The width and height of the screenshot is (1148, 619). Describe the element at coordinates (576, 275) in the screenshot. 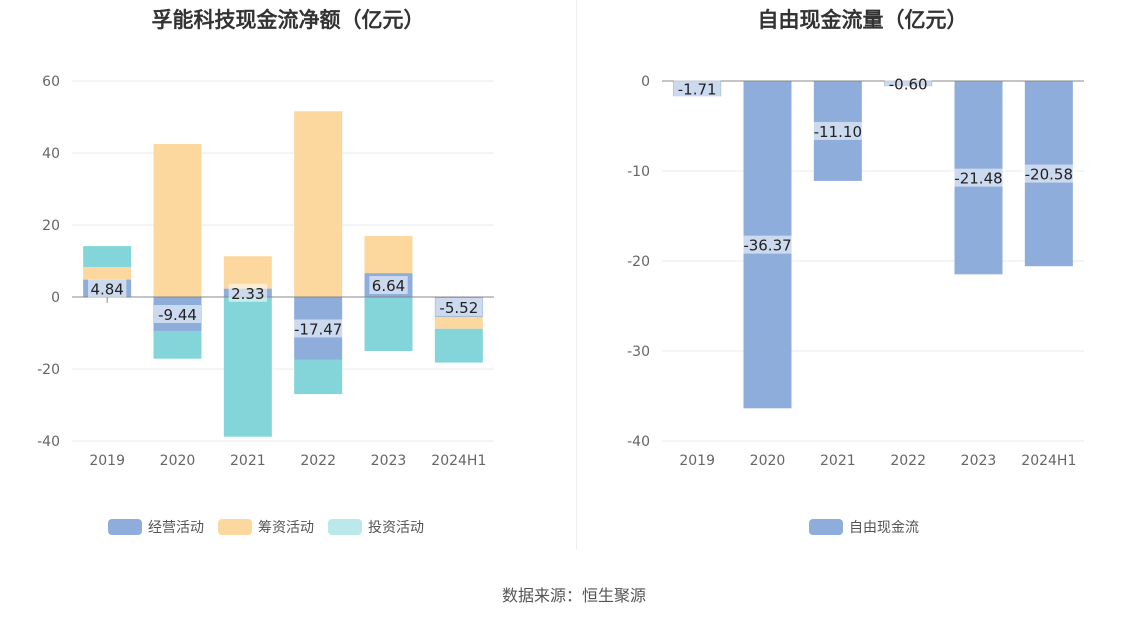

I see `panel-divider` at that location.